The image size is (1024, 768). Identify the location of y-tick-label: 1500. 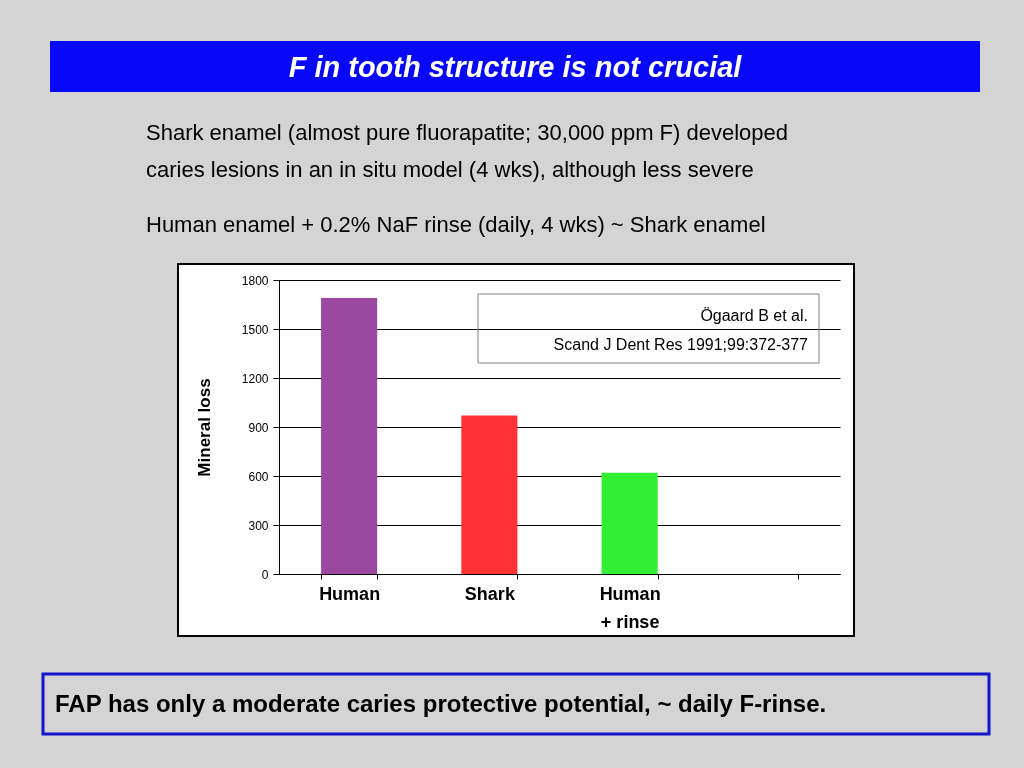
(255, 329).